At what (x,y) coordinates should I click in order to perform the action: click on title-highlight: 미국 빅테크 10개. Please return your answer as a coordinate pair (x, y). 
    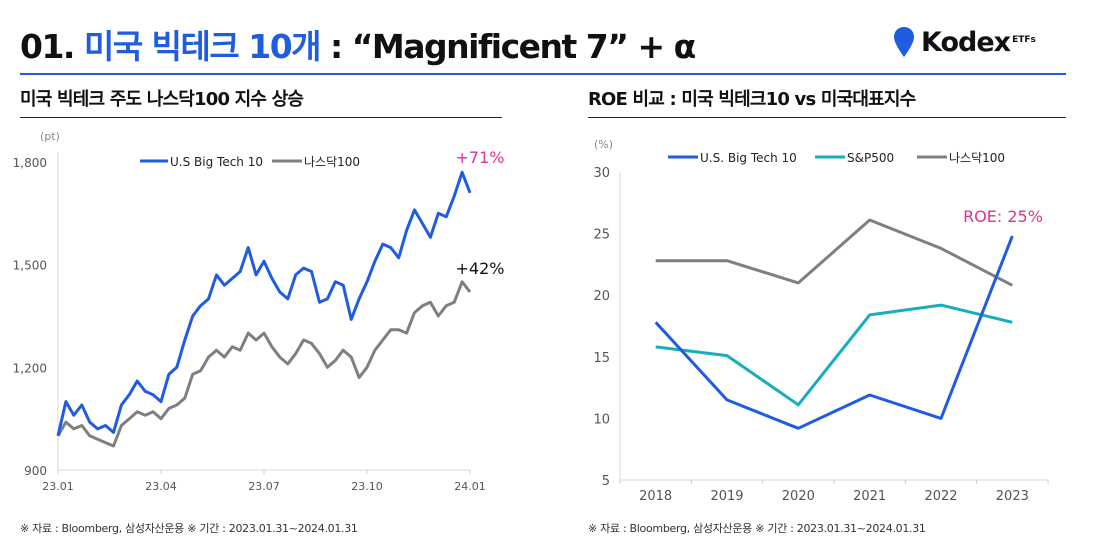
    Looking at the image, I should click on (202, 46).